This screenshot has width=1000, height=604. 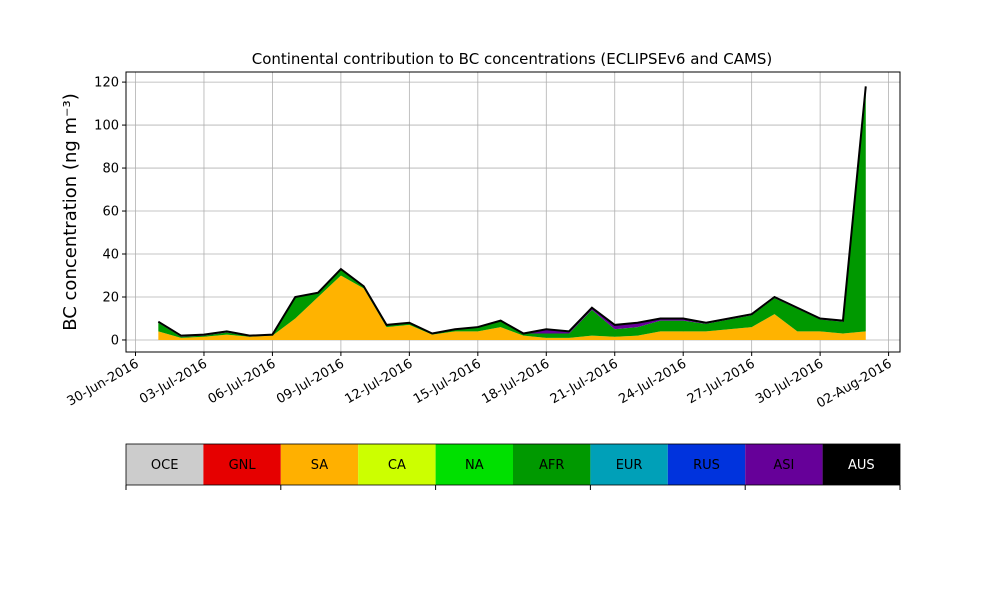 What do you see at coordinates (515, 381) in the screenshot?
I see `x-tick-label: 18-Jul-2016` at bounding box center [515, 381].